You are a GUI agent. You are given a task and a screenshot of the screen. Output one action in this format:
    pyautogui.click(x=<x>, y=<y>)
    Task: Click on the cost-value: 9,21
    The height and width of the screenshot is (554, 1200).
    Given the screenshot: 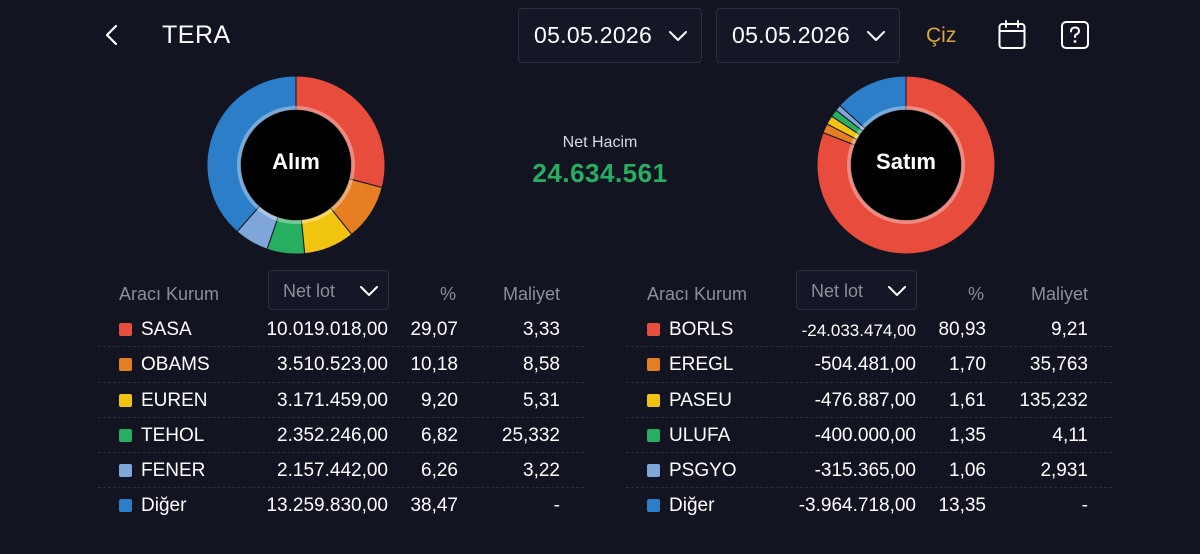 What is the action you would take?
    pyautogui.click(x=1069, y=329)
    